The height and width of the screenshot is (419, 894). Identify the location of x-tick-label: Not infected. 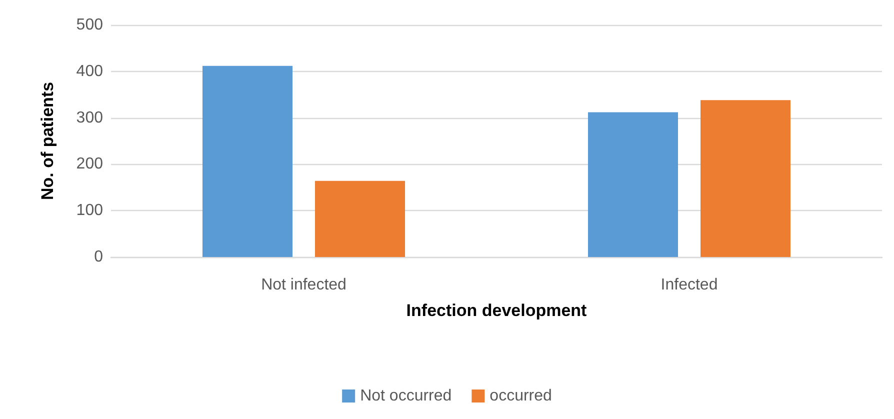
(303, 285).